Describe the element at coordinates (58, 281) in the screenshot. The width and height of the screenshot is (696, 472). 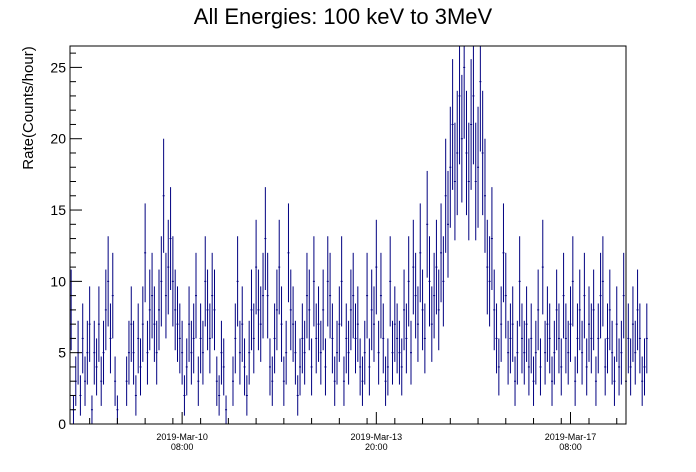
I see `y-tick-label: 10` at that location.